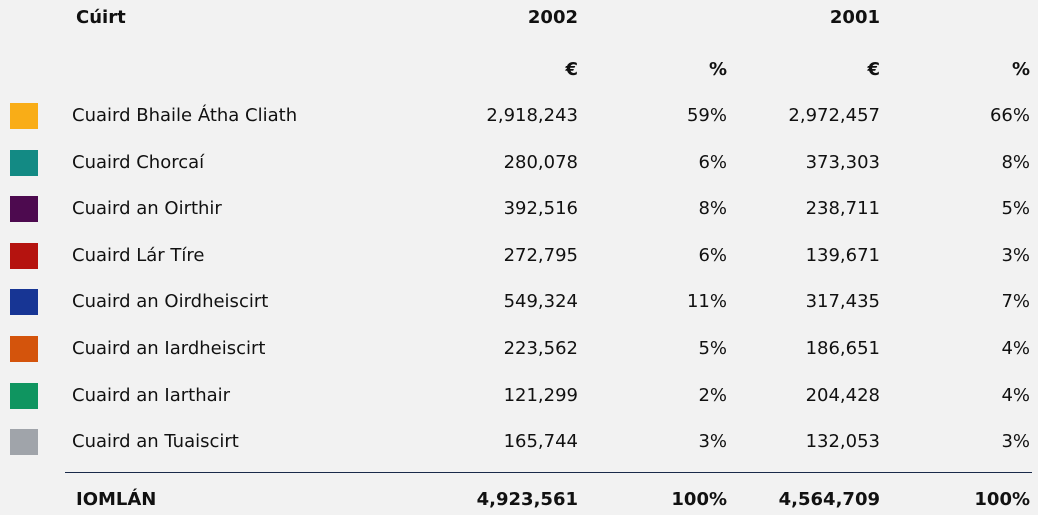  Describe the element at coordinates (1015, 302) in the screenshot. I see `cell: 7%` at that location.